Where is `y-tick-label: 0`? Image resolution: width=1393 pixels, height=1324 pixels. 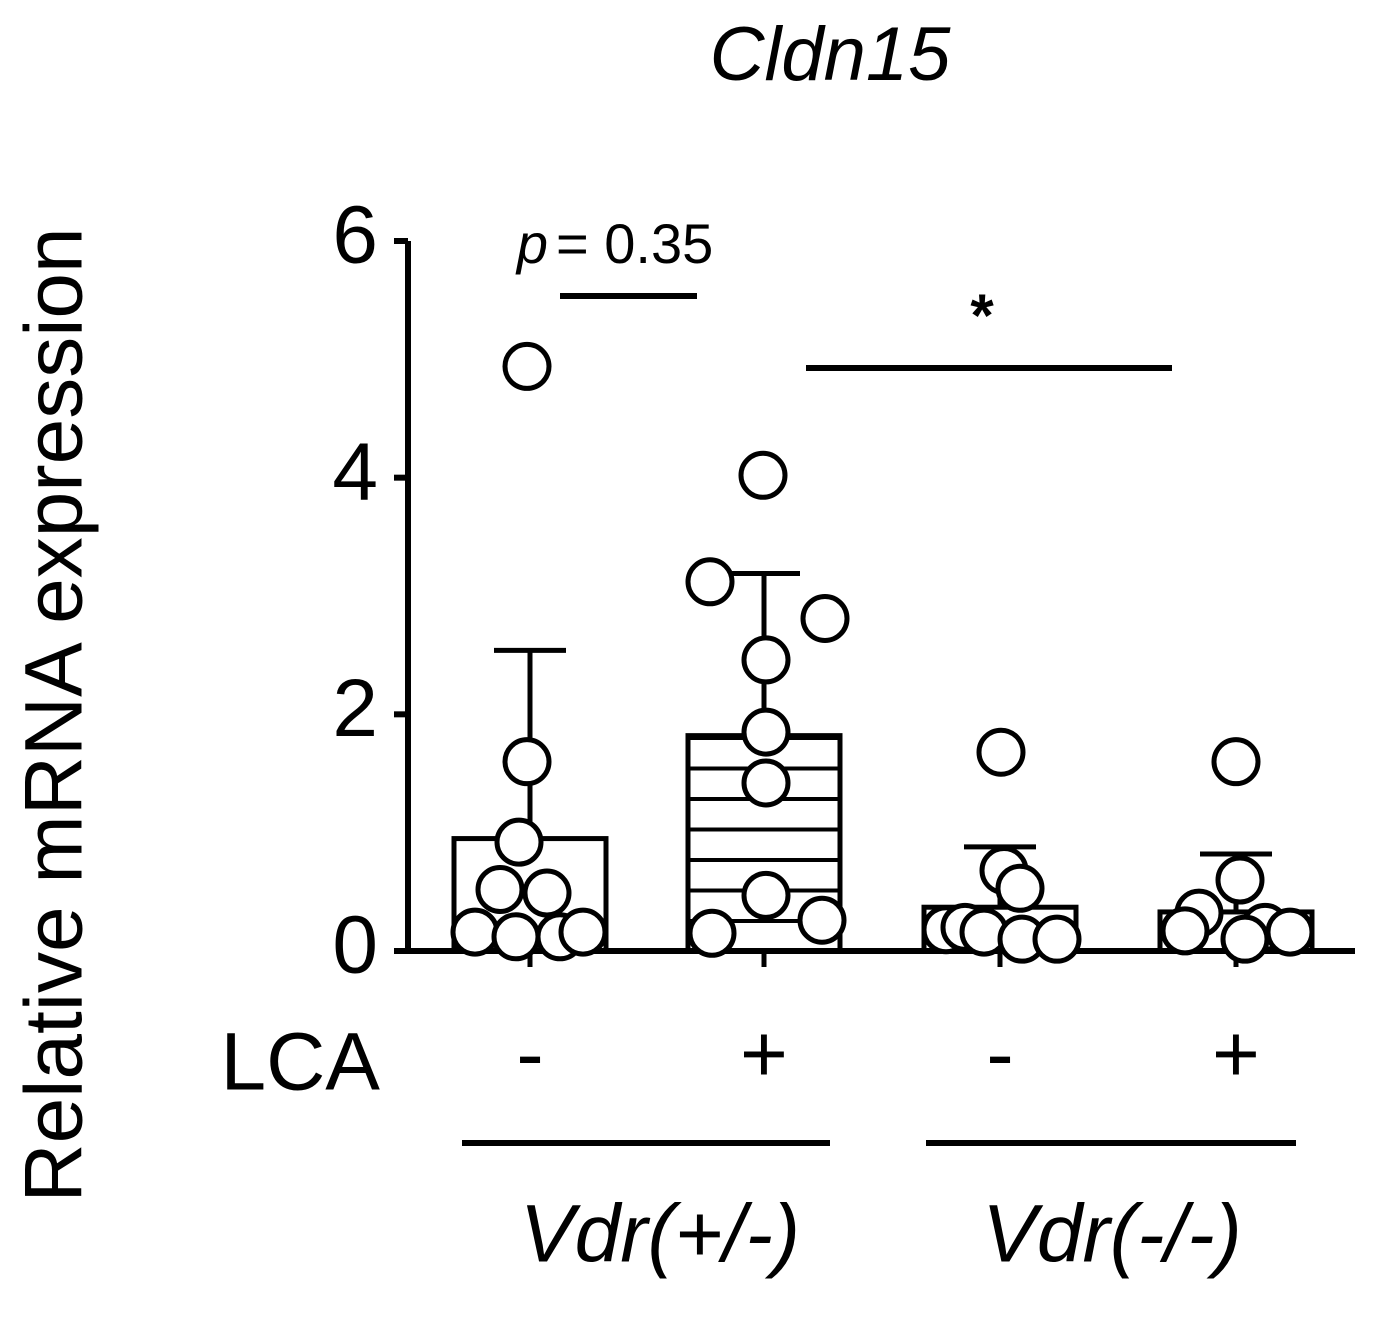 y-tick-label: 0 is located at coordinates (355, 945).